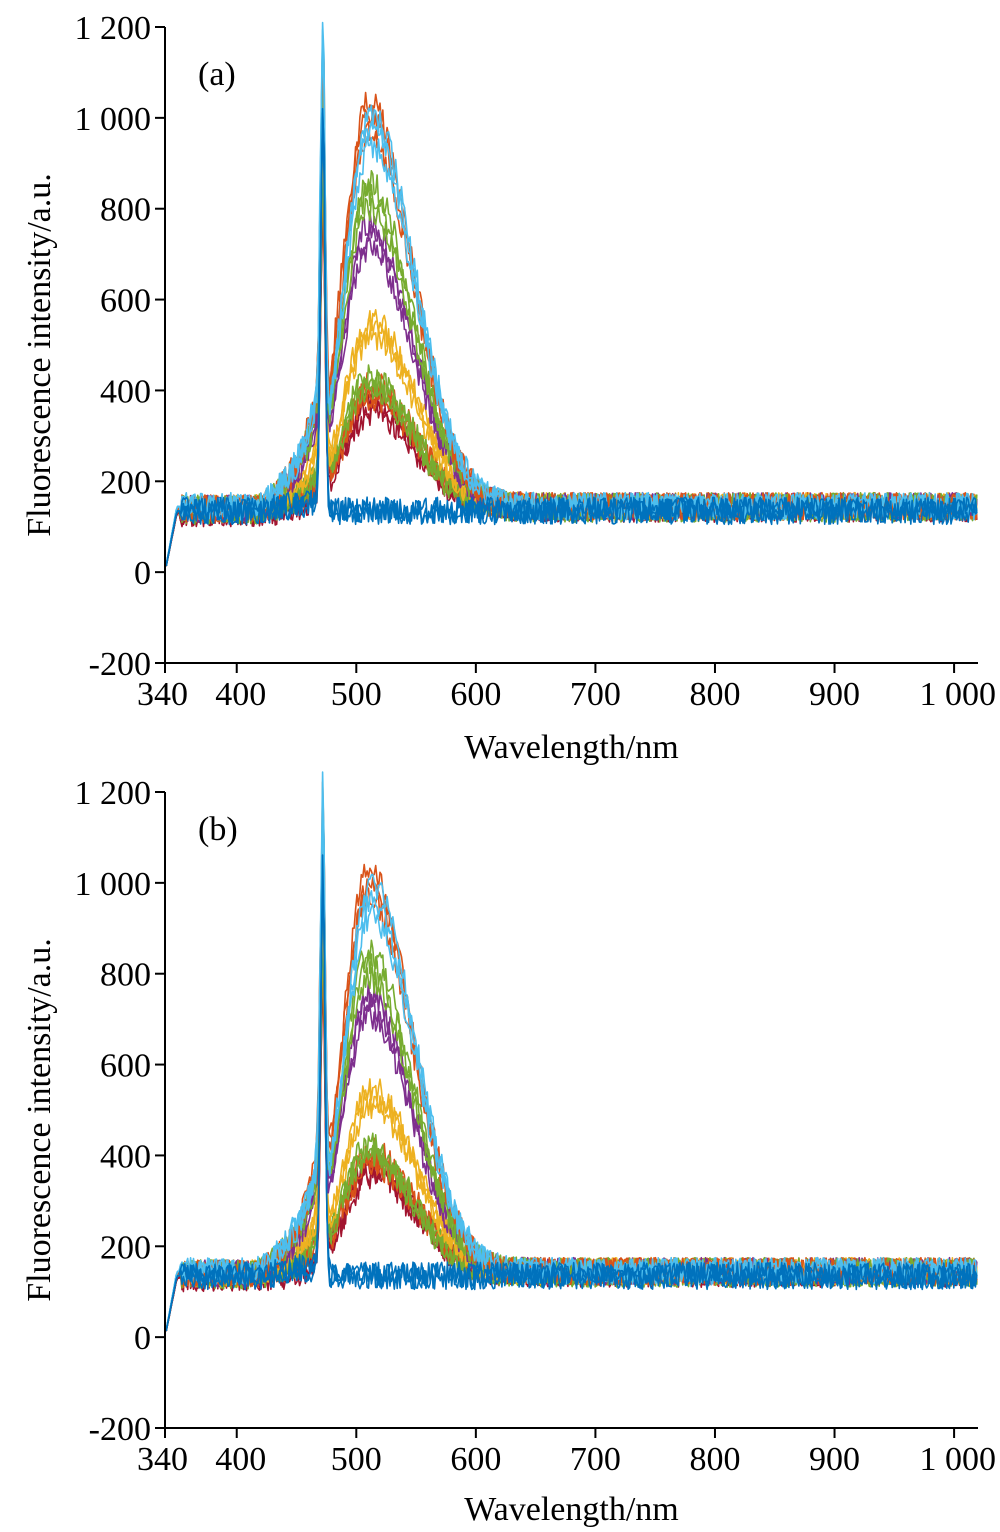 The height and width of the screenshot is (1532, 1000). Describe the element at coordinates (217, 74) in the screenshot. I see `panel-label: (a)` at that location.